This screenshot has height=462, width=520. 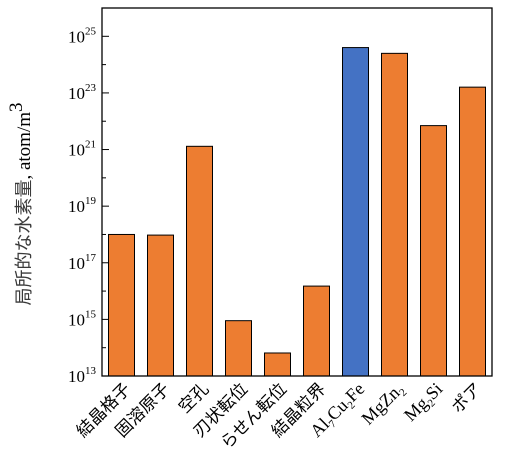 What do you see at coordinates (82, 262) in the screenshot?
I see `y-tick-label: 1017` at bounding box center [82, 262].